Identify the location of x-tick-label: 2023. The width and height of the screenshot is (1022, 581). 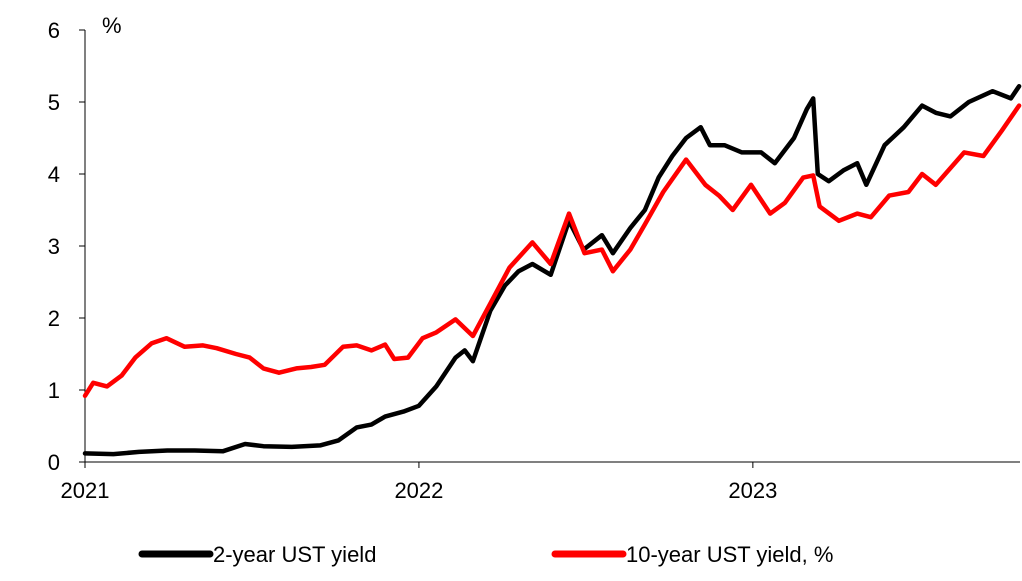
(752, 490).